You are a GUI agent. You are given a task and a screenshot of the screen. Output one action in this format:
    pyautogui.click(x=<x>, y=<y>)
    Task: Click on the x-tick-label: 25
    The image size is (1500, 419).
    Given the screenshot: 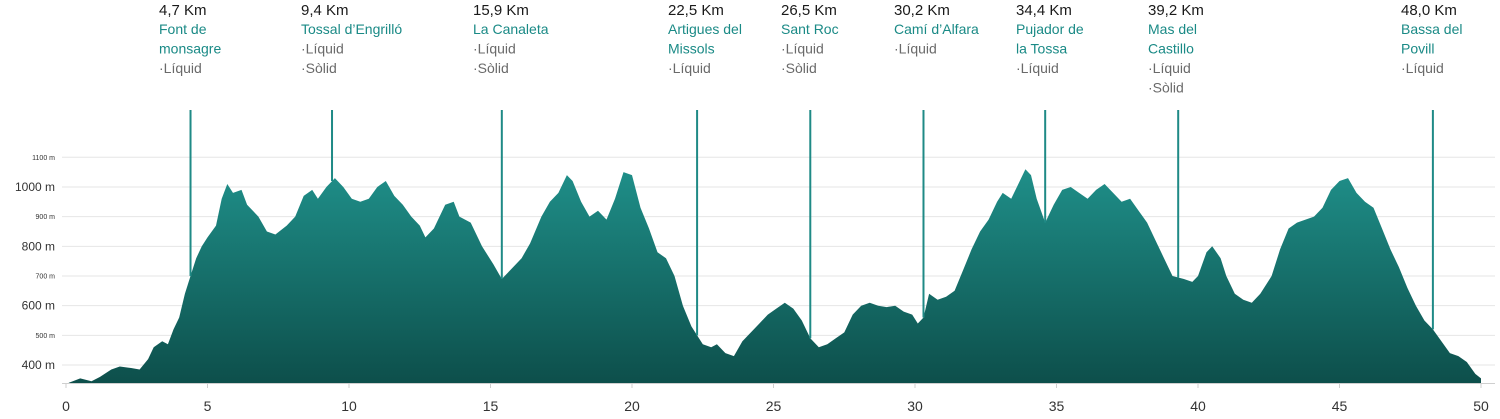 What is the action you would take?
    pyautogui.click(x=774, y=406)
    